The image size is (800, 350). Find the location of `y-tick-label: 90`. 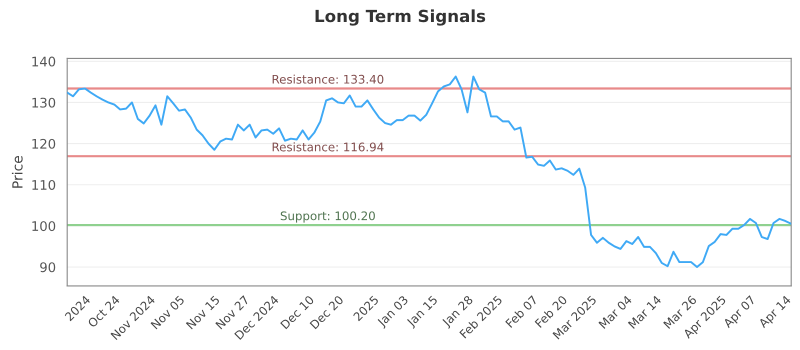

y-tick-label: 90 is located at coordinates (48, 267).